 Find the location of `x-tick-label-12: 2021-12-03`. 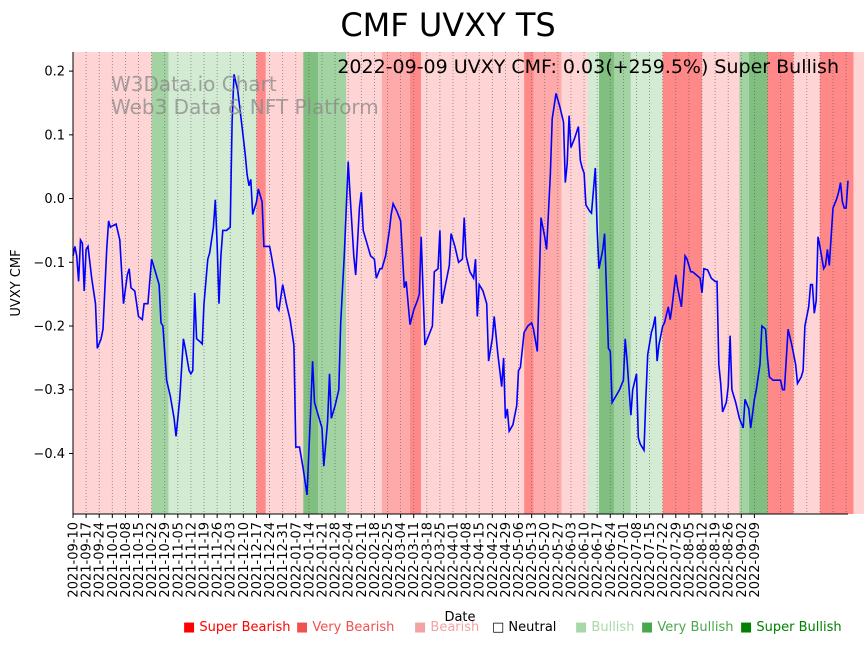

x-tick-label-12: 2021-12-03 is located at coordinates (231, 560).